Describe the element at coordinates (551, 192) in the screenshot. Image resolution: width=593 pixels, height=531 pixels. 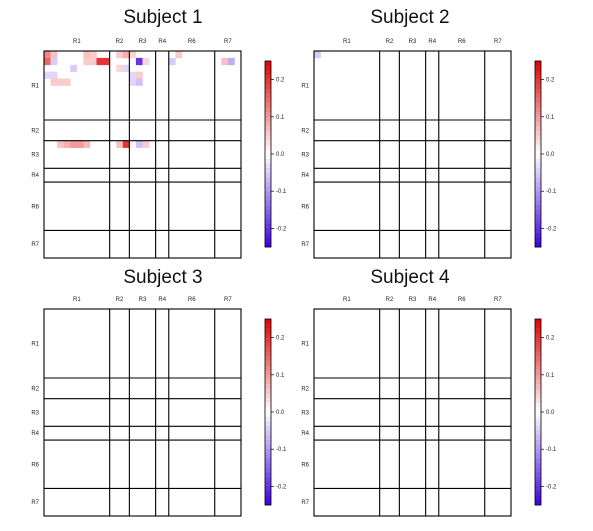
I see `colorbar-tick-label: -0.1` at that location.